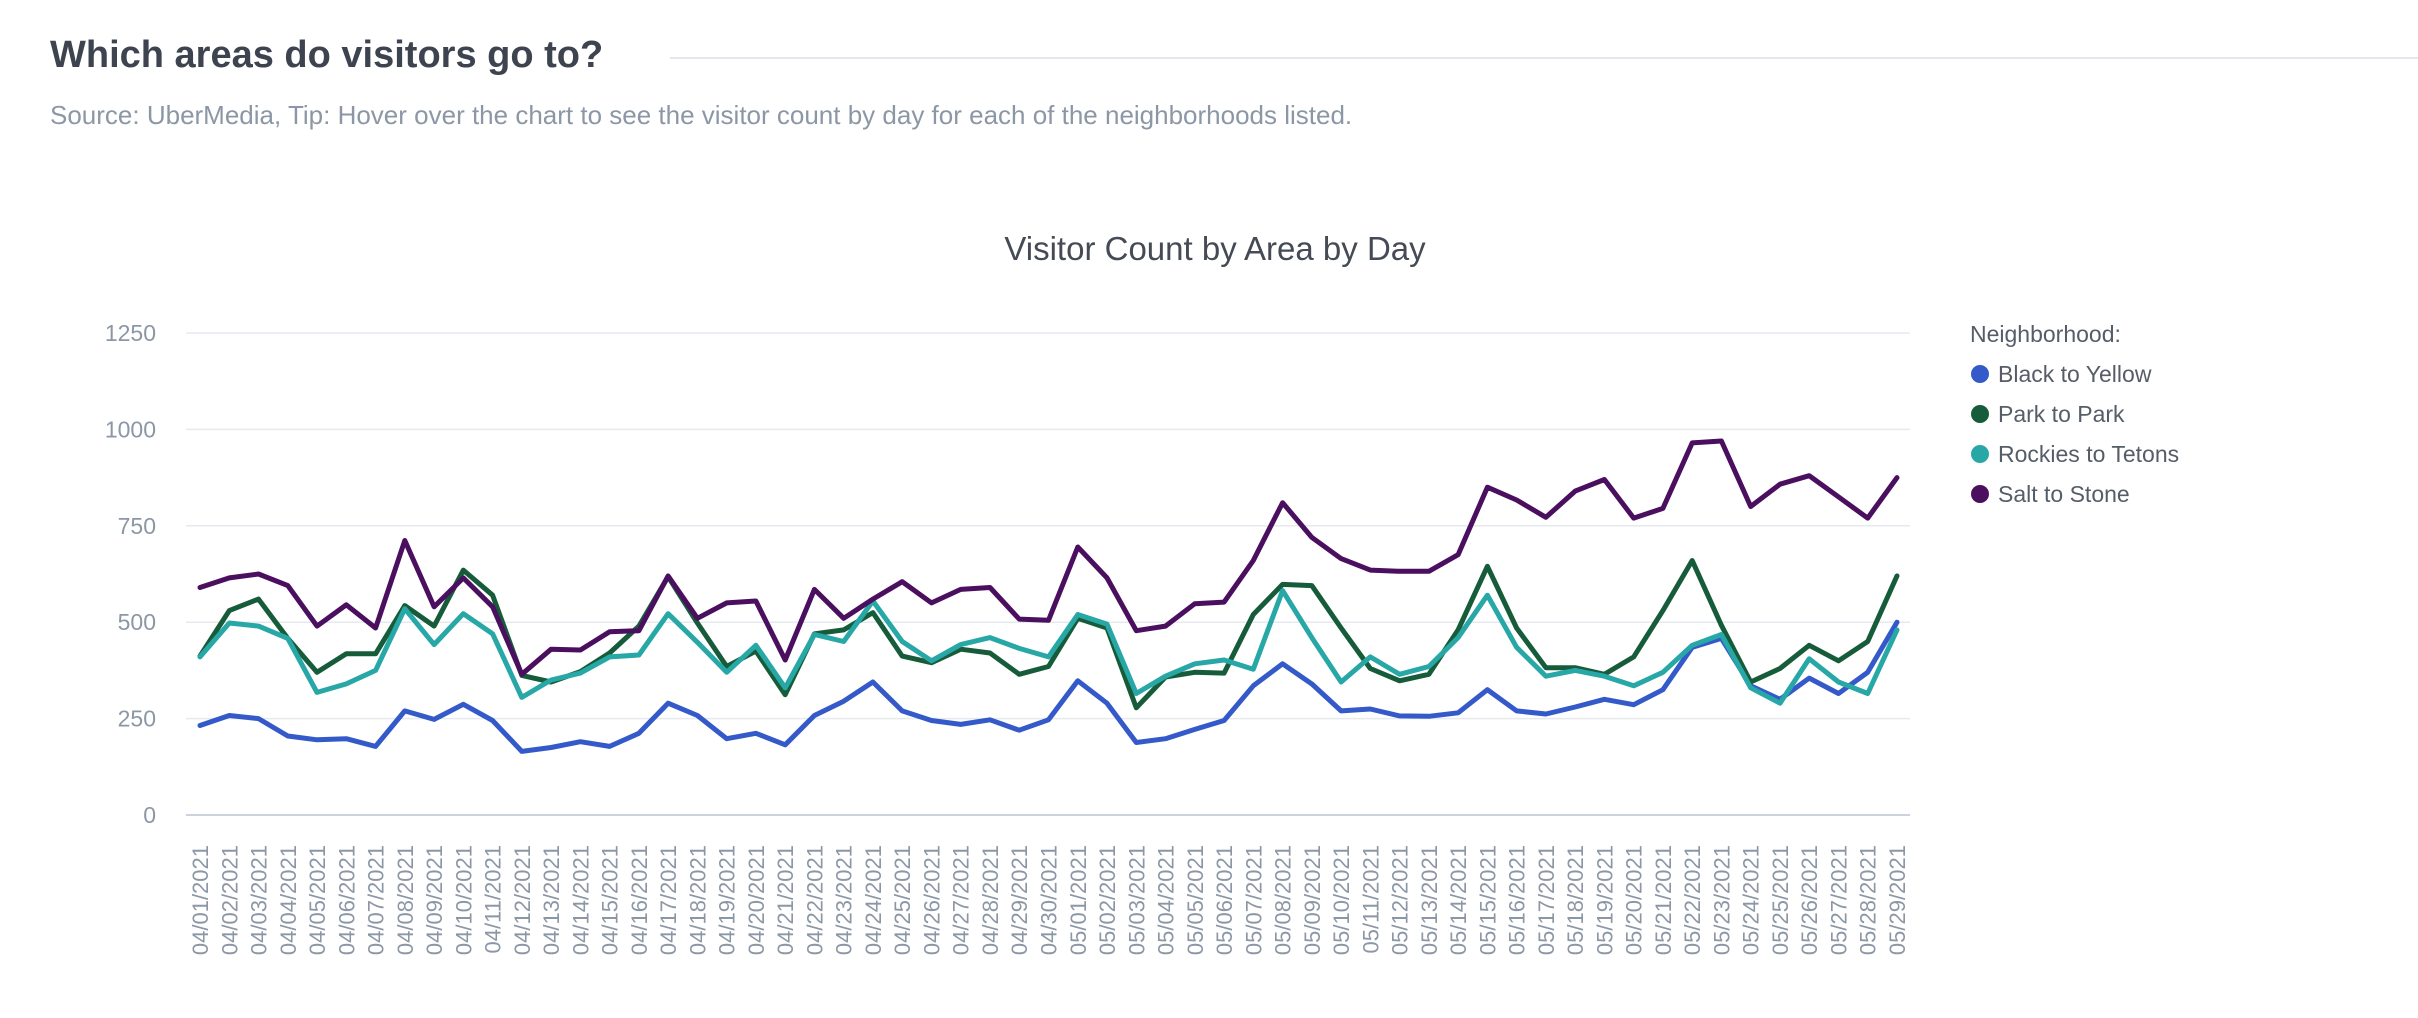  Describe the element at coordinates (1107, 900) in the screenshot. I see `x-tick-label: 05/02/2021` at that location.